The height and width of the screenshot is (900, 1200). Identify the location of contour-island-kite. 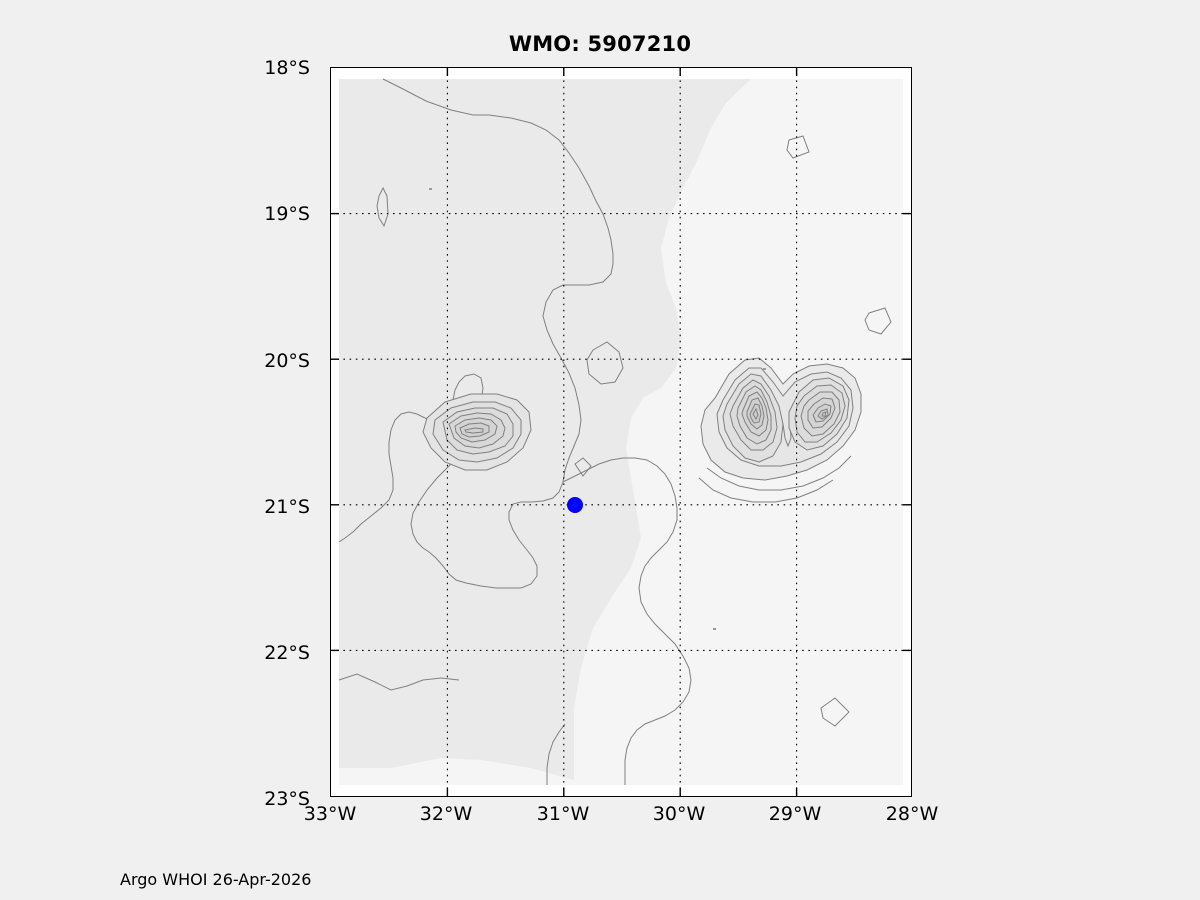
(605, 363).